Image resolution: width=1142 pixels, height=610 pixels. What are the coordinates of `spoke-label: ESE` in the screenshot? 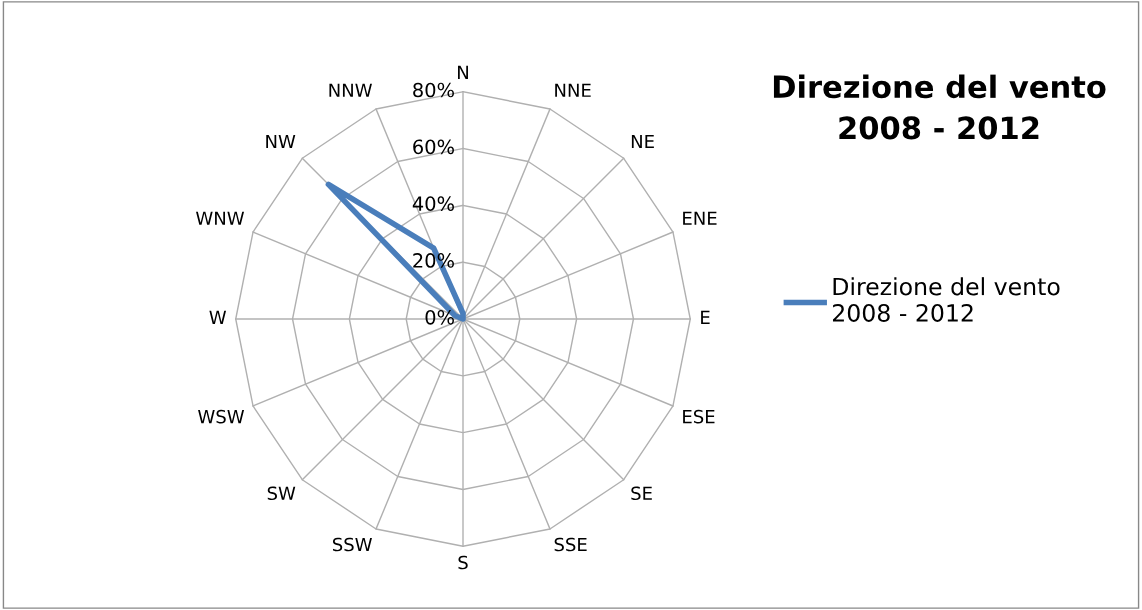 It's located at (699, 416).